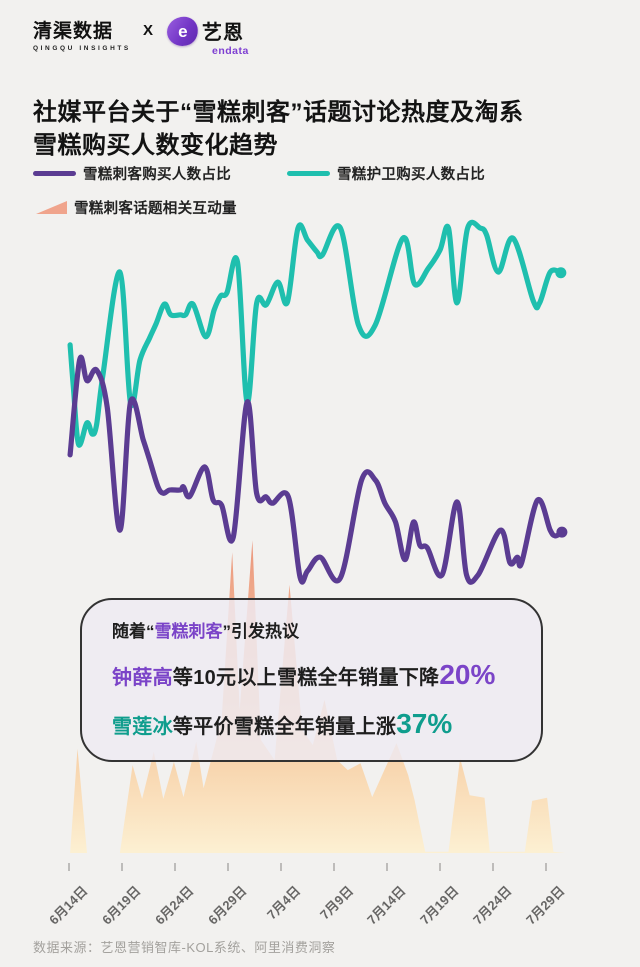  I want to click on legend-item-guard: 雪糕护卫购买人数占比, so click(386, 173).